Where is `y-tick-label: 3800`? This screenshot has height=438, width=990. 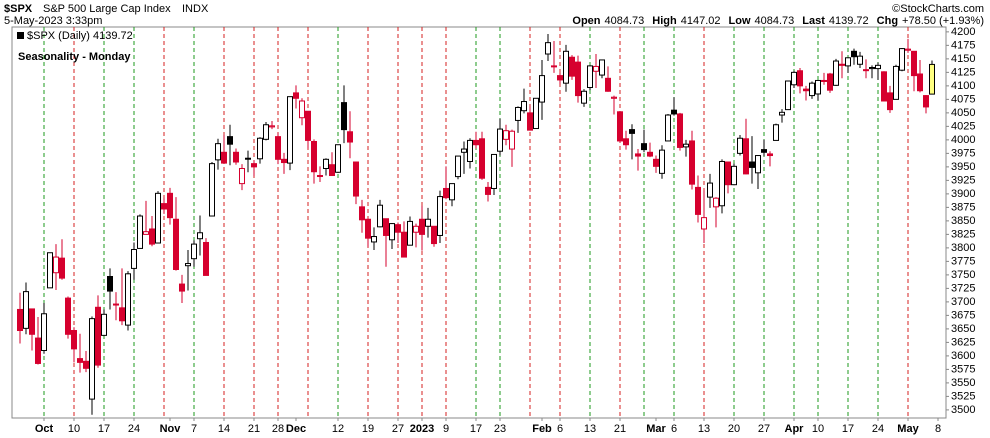 y-tick-label: 3800 is located at coordinates (963, 248).